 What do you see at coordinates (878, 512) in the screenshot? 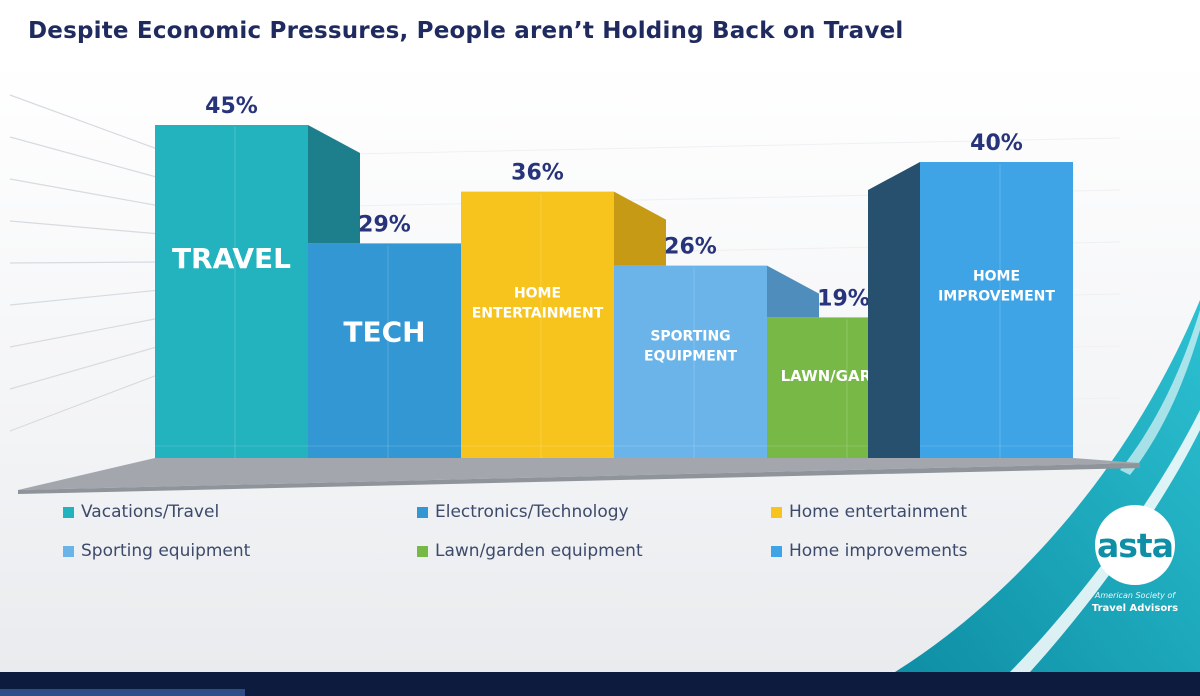
I see `legend-label: Home entertainment` at bounding box center [878, 512].